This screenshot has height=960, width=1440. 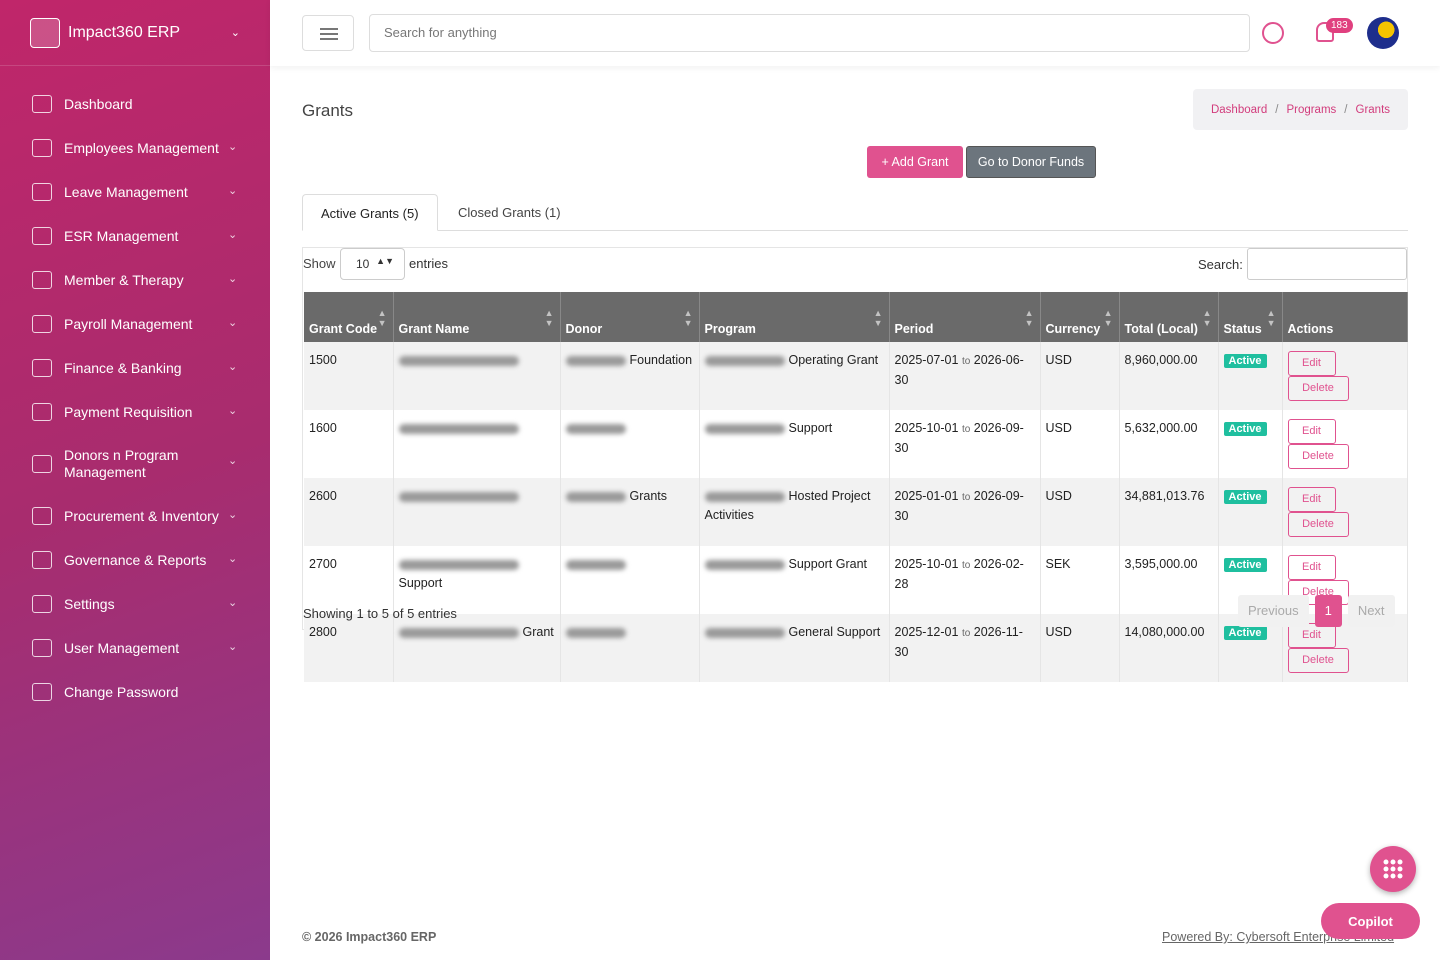 I want to click on page-button: Next, so click(x=1371, y=611).